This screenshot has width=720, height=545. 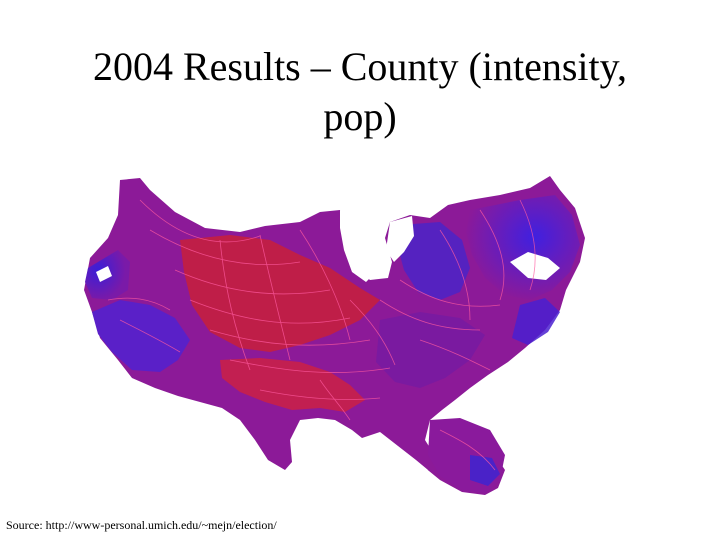 I want to click on title-line-2: pop), so click(x=360, y=116).